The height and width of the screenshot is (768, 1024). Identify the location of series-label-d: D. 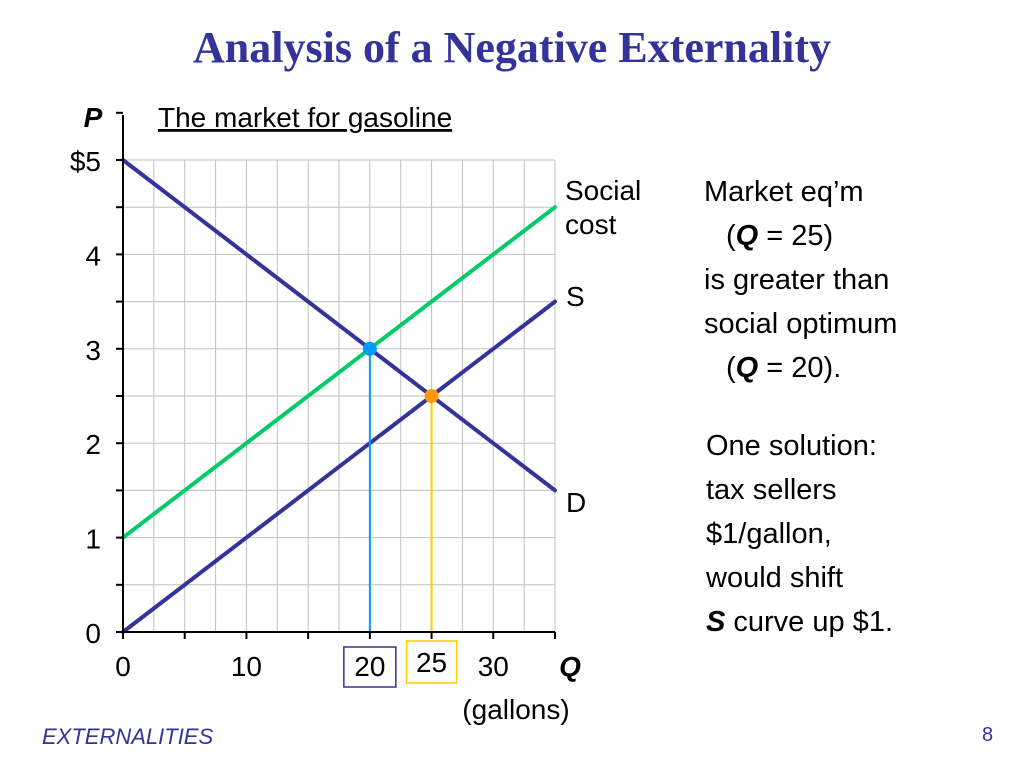
(576, 502).